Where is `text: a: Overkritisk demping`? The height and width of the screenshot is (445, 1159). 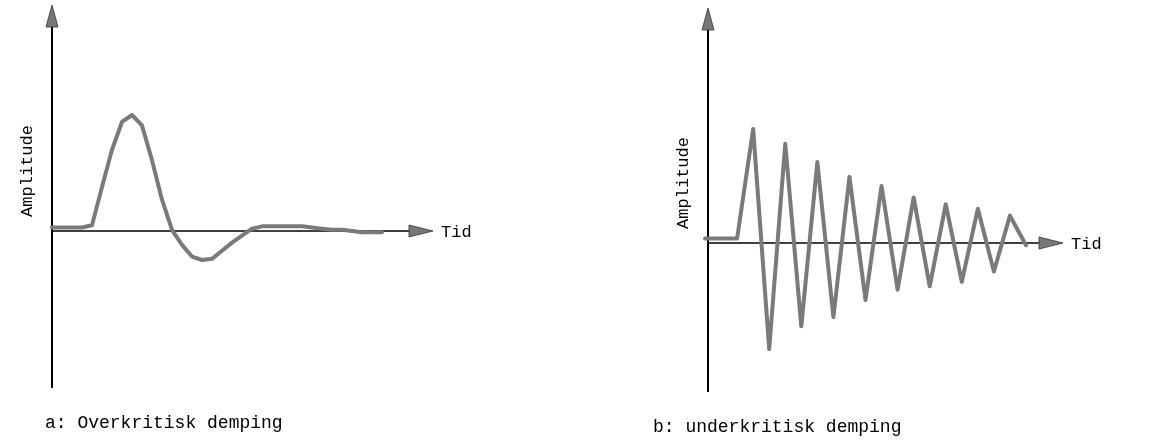
text: a: Overkritisk demping is located at coordinates (164, 423).